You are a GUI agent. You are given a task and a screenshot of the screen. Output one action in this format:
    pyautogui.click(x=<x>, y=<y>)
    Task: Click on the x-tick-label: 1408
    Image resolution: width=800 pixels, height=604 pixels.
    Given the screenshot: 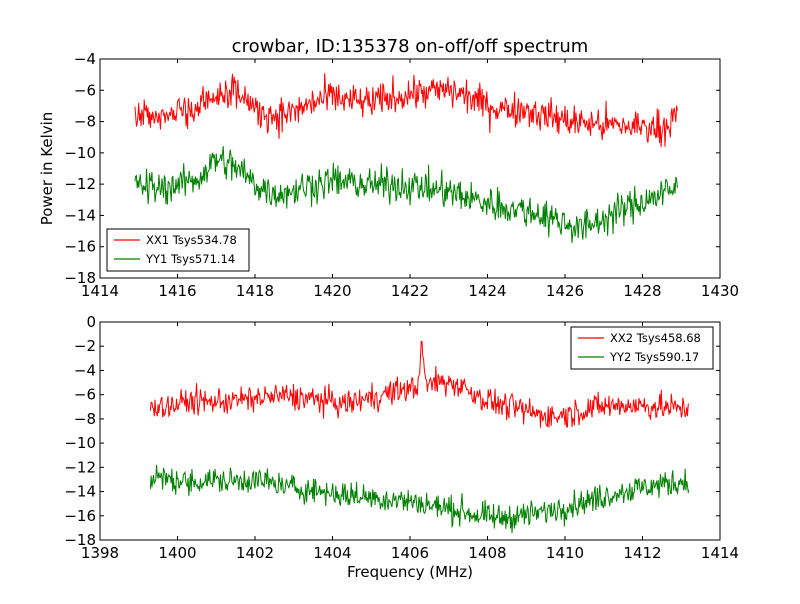 What is the action you would take?
    pyautogui.click(x=487, y=553)
    